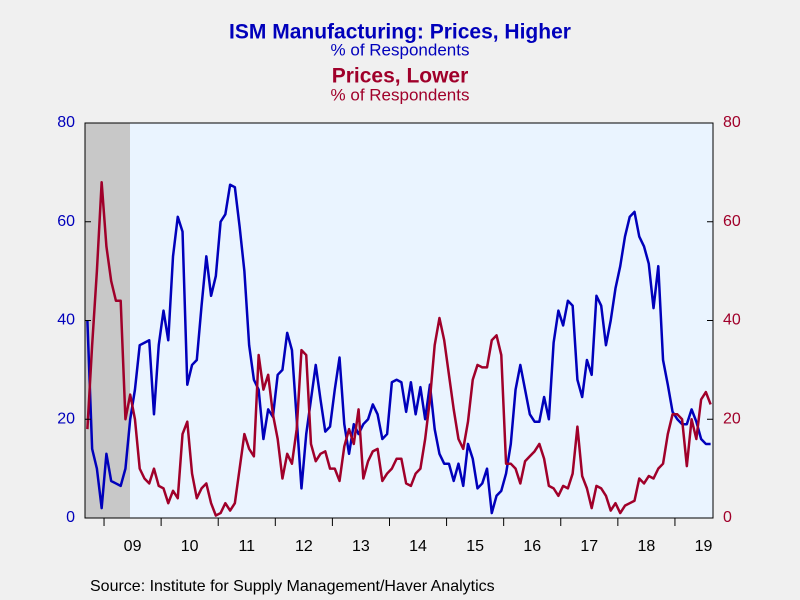  What do you see at coordinates (246, 546) in the screenshot?
I see `x-tick-label: 11` at bounding box center [246, 546].